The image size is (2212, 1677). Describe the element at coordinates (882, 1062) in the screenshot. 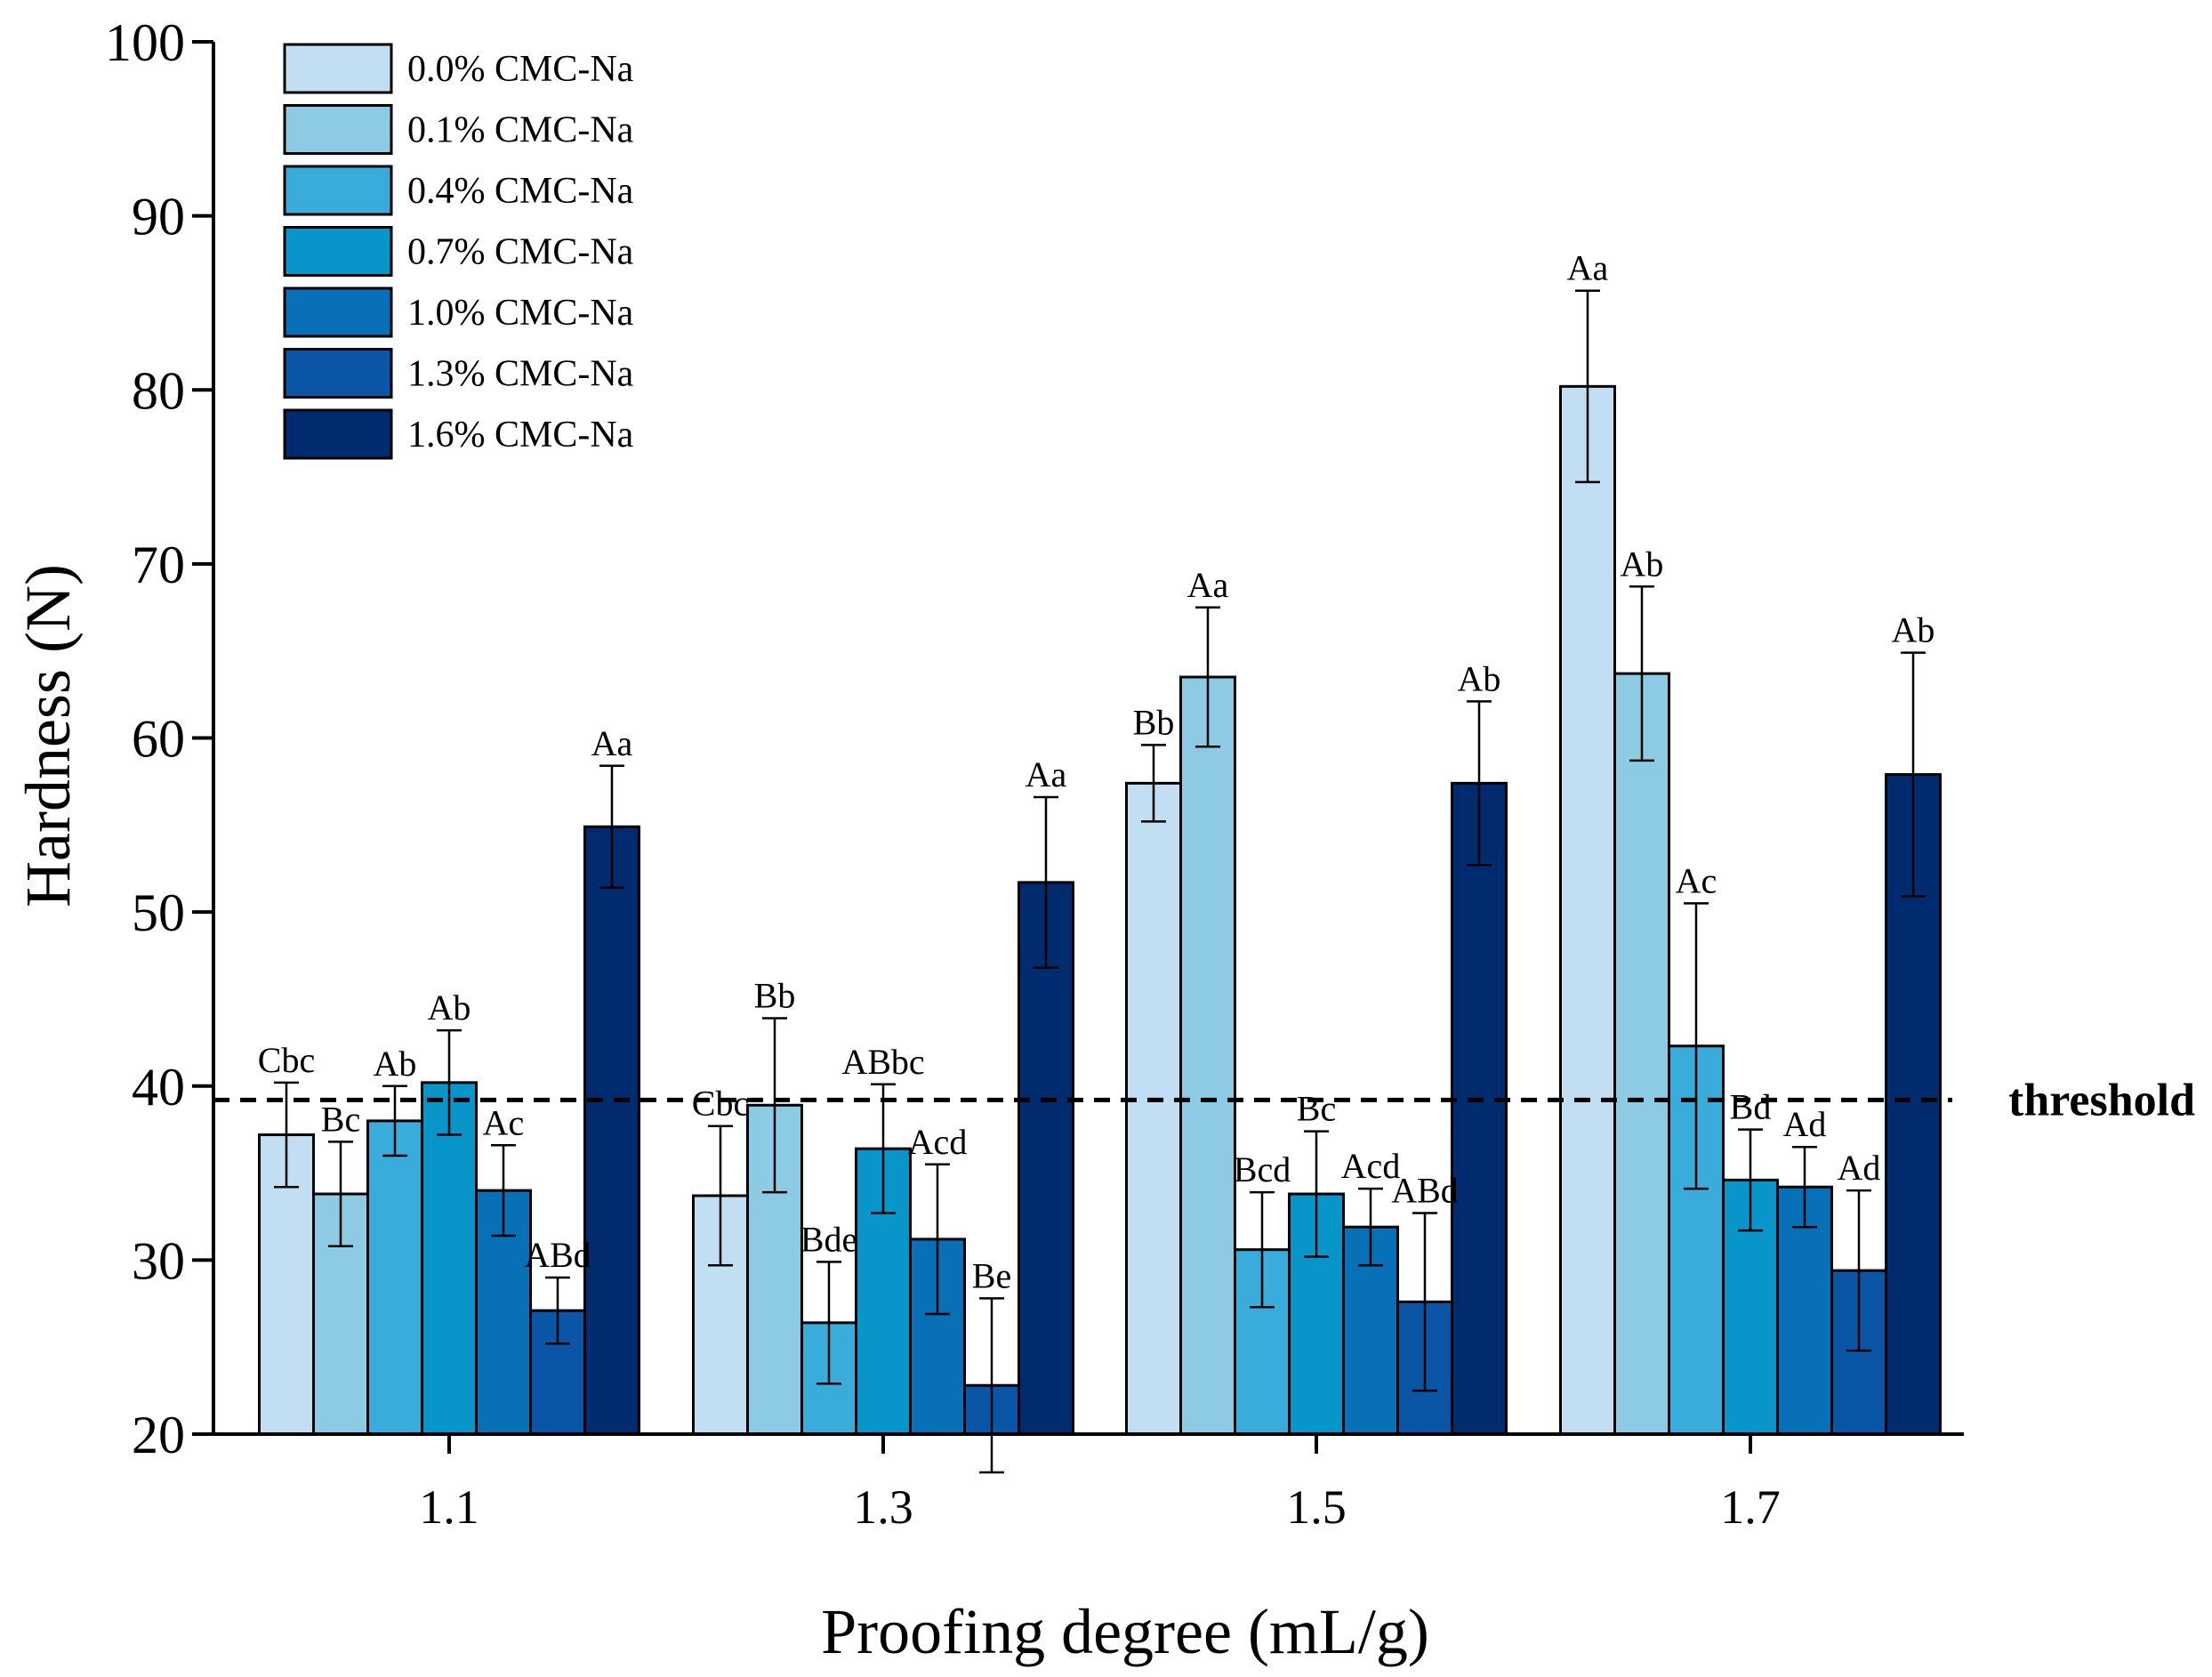

I see `significance-label: ABbc` at that location.